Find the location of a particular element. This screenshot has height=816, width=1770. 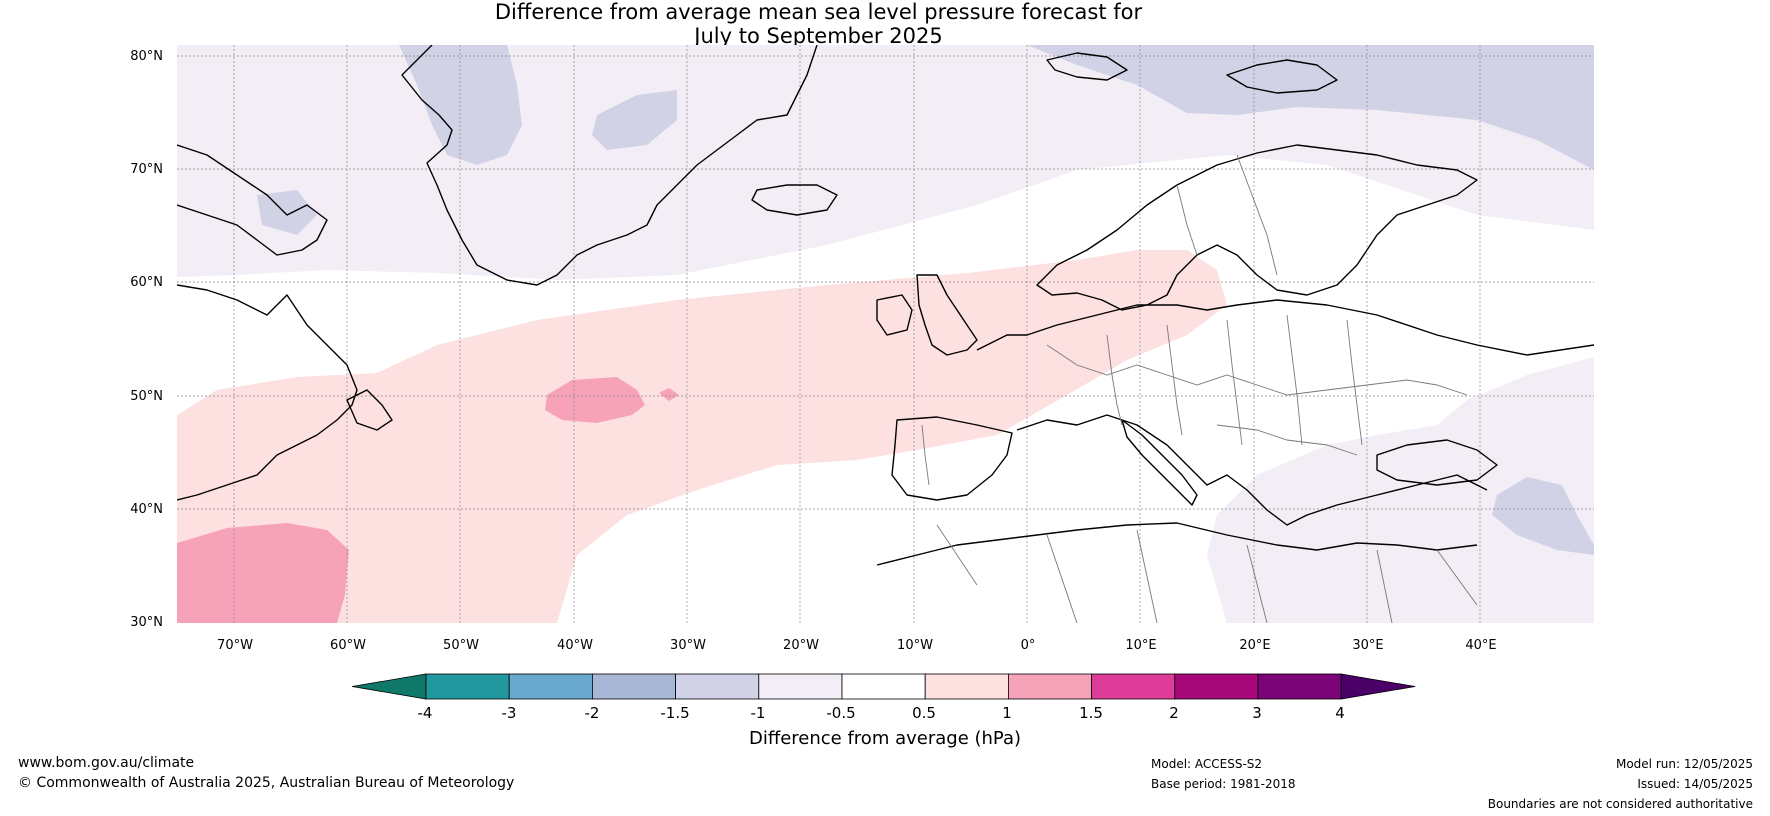

colorbar-tick: 1 is located at coordinates (1007, 713).